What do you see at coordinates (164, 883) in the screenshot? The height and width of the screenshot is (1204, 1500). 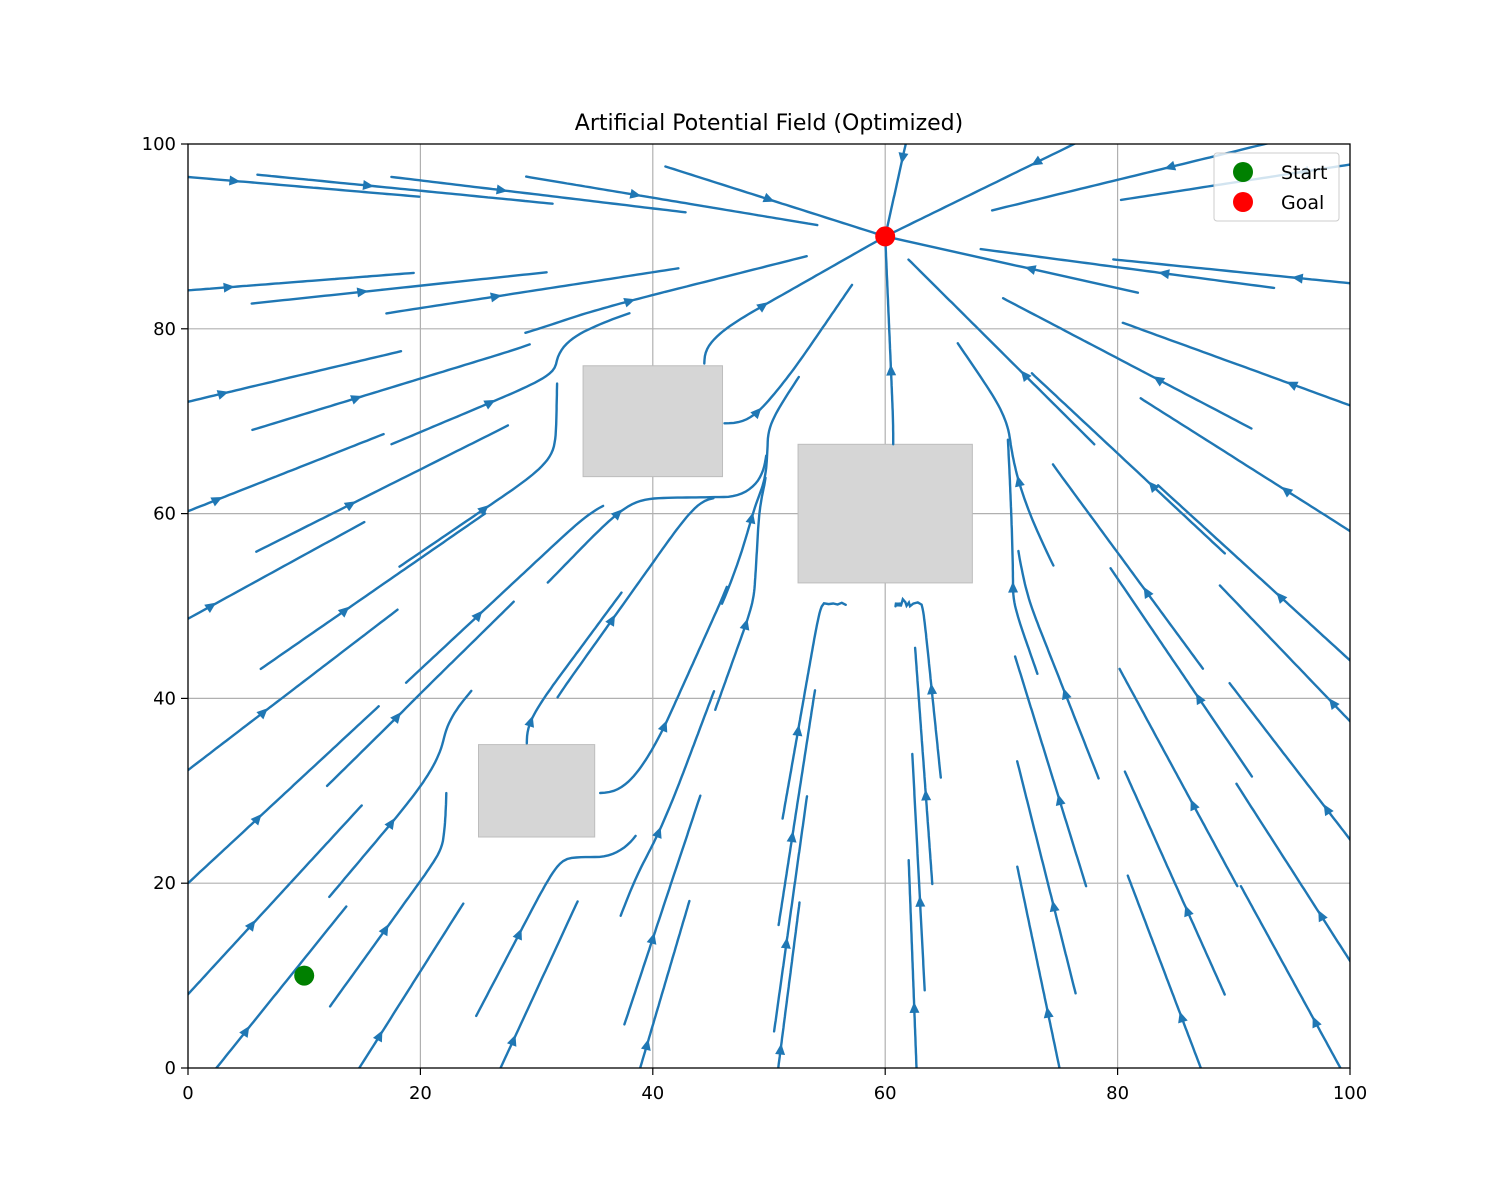 I see `y-tick-label-1: 20` at bounding box center [164, 883].